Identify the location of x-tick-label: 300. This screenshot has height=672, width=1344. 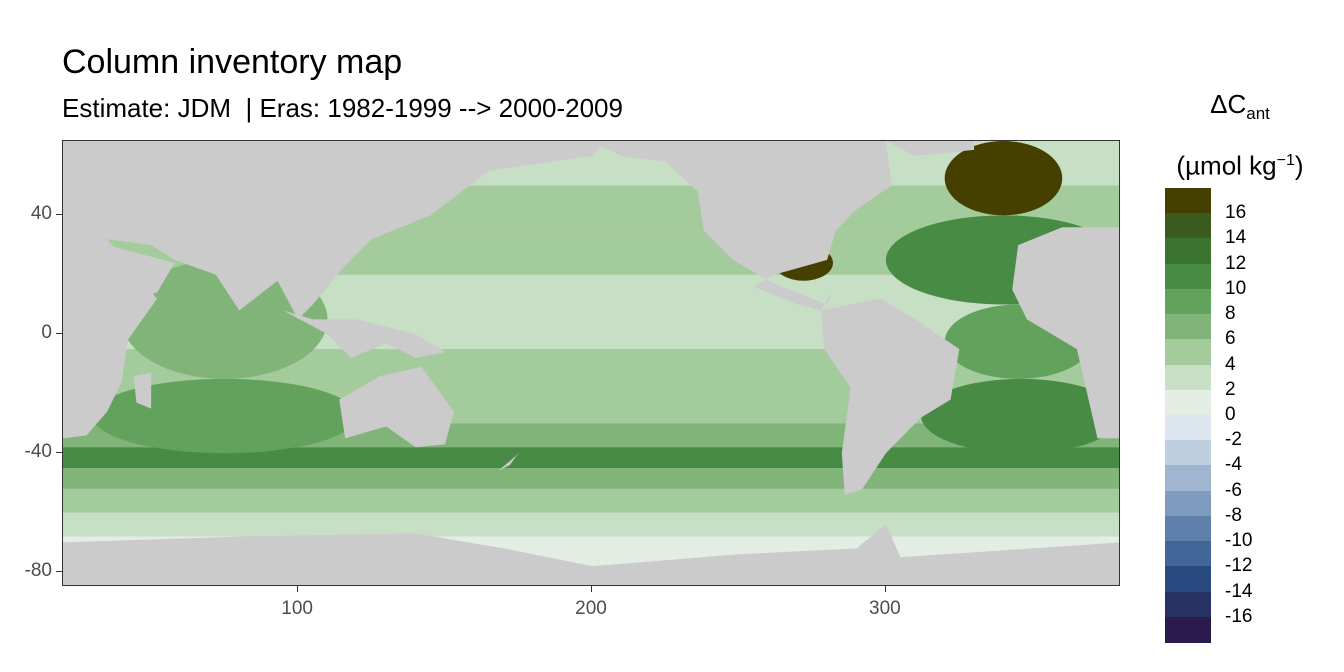
(885, 608).